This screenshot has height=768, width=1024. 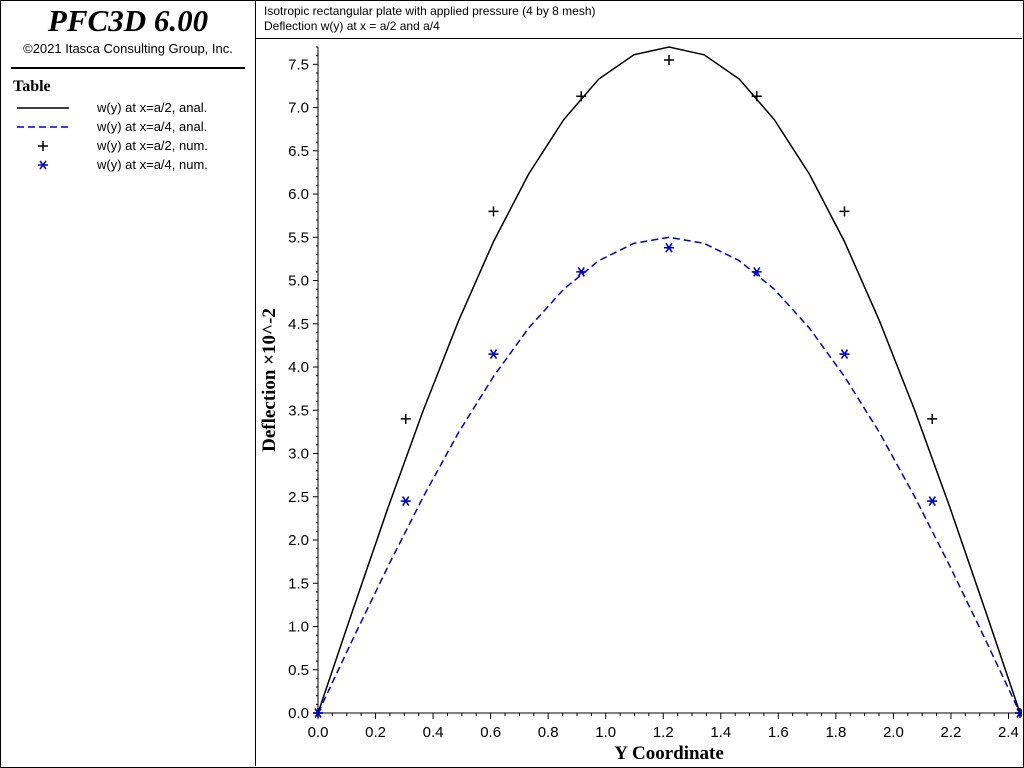 I want to click on x-tick-label: 1.0, so click(x=605, y=732).